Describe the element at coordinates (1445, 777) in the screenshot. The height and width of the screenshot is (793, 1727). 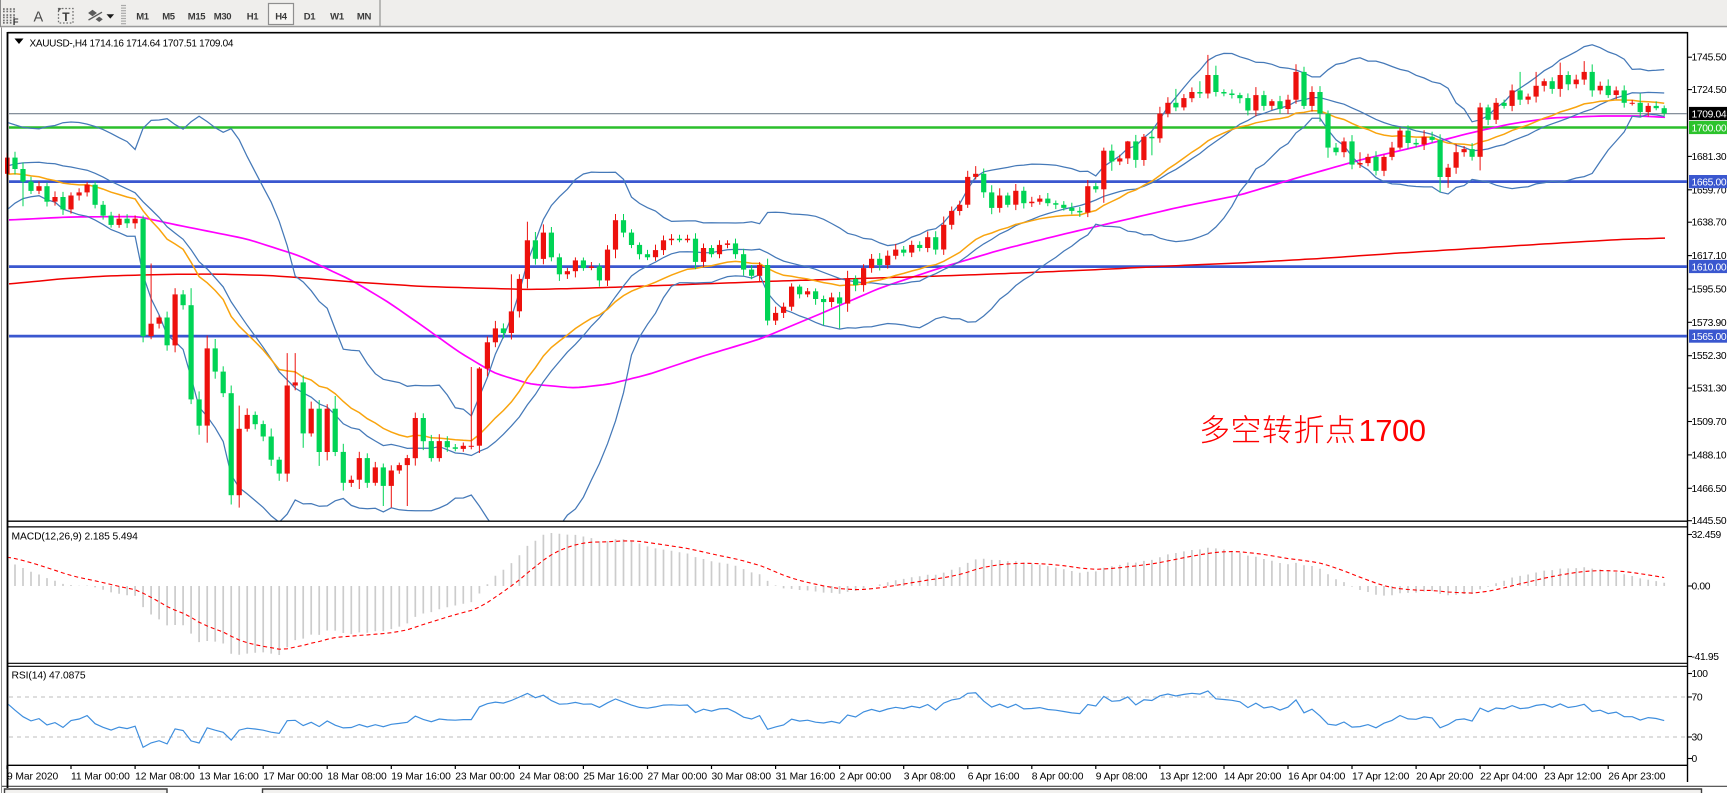
I see `svg-text: 20 Apr 20:00` at that location.